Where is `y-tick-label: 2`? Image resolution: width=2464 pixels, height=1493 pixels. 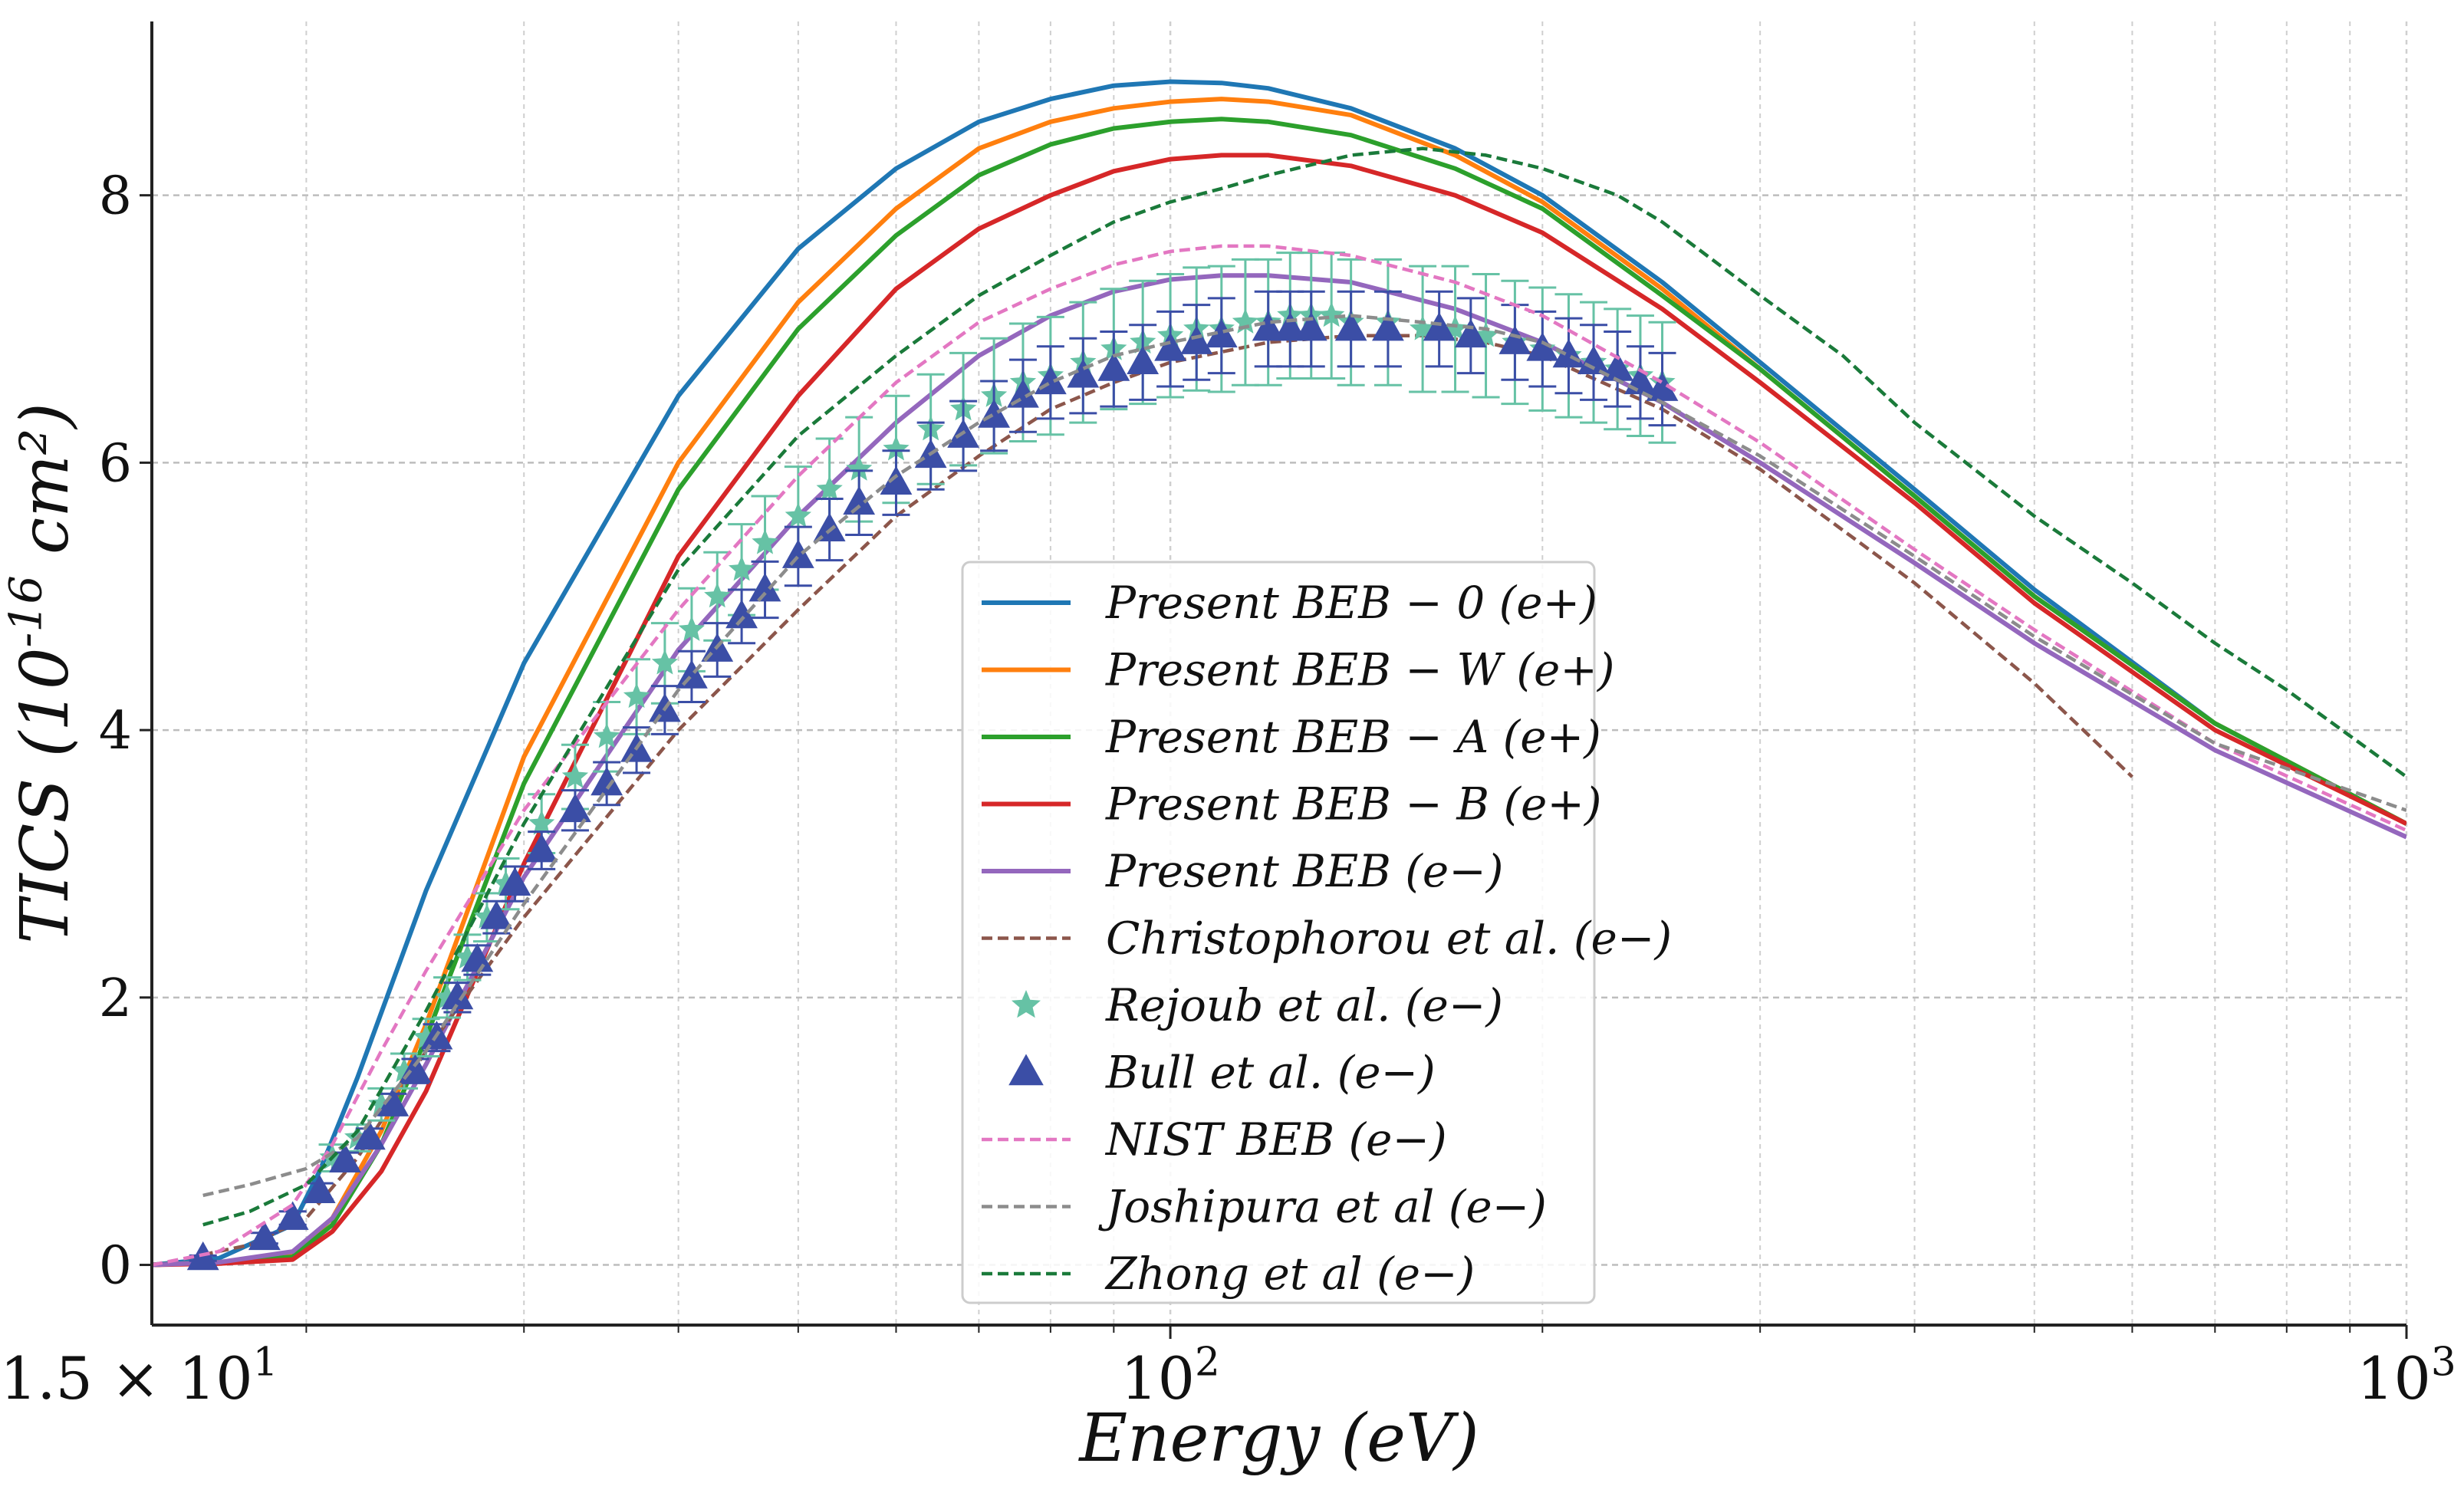
y-tick-label: 2 is located at coordinates (115, 999).